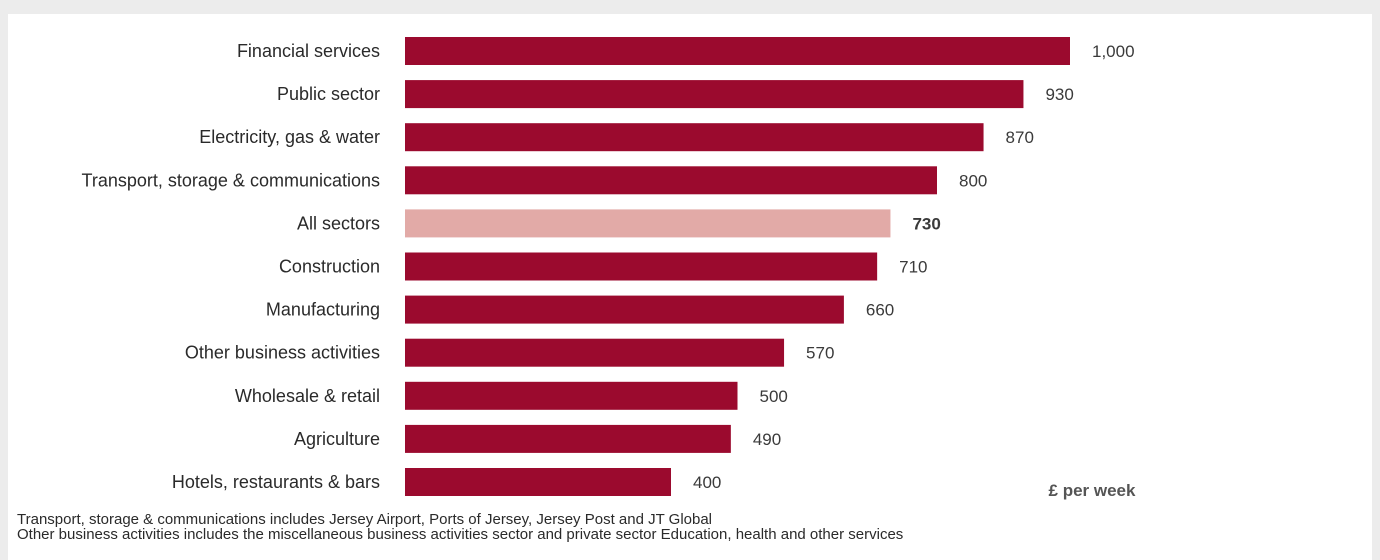 This screenshot has height=560, width=1380. What do you see at coordinates (538, 482) in the screenshot?
I see `bar-hotels-restaurants-bars` at bounding box center [538, 482].